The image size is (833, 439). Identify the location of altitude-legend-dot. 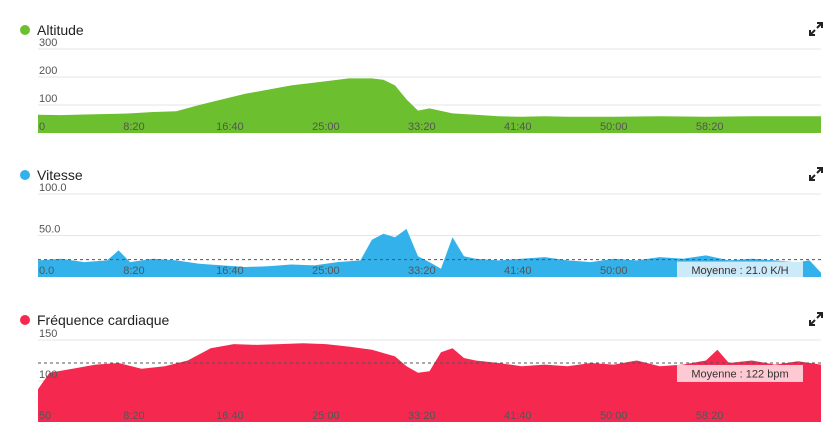
(25, 30).